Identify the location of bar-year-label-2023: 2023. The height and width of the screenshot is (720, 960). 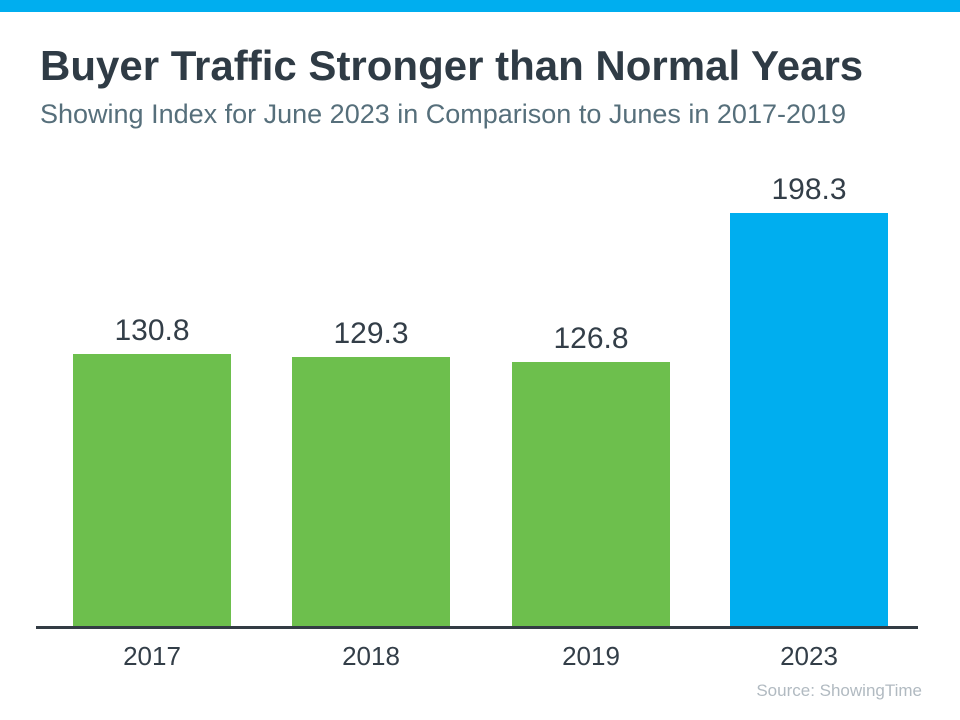
(809, 656).